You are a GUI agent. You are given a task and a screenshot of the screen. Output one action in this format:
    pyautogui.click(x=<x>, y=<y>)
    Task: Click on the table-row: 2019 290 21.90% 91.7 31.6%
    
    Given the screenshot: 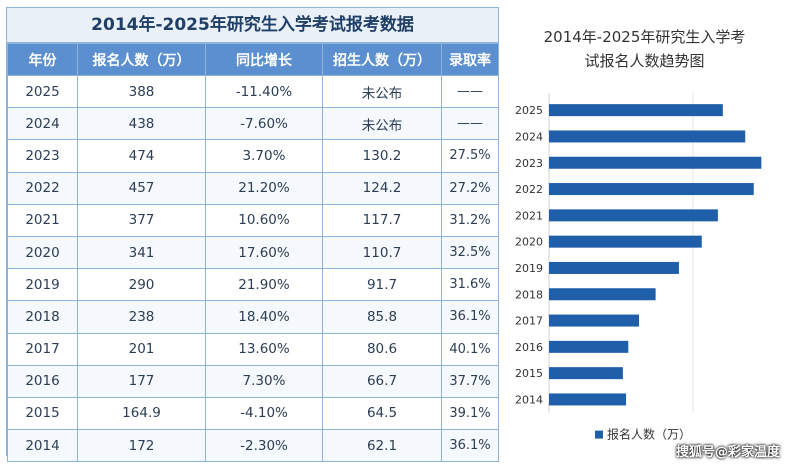 What is the action you would take?
    pyautogui.click(x=253, y=285)
    